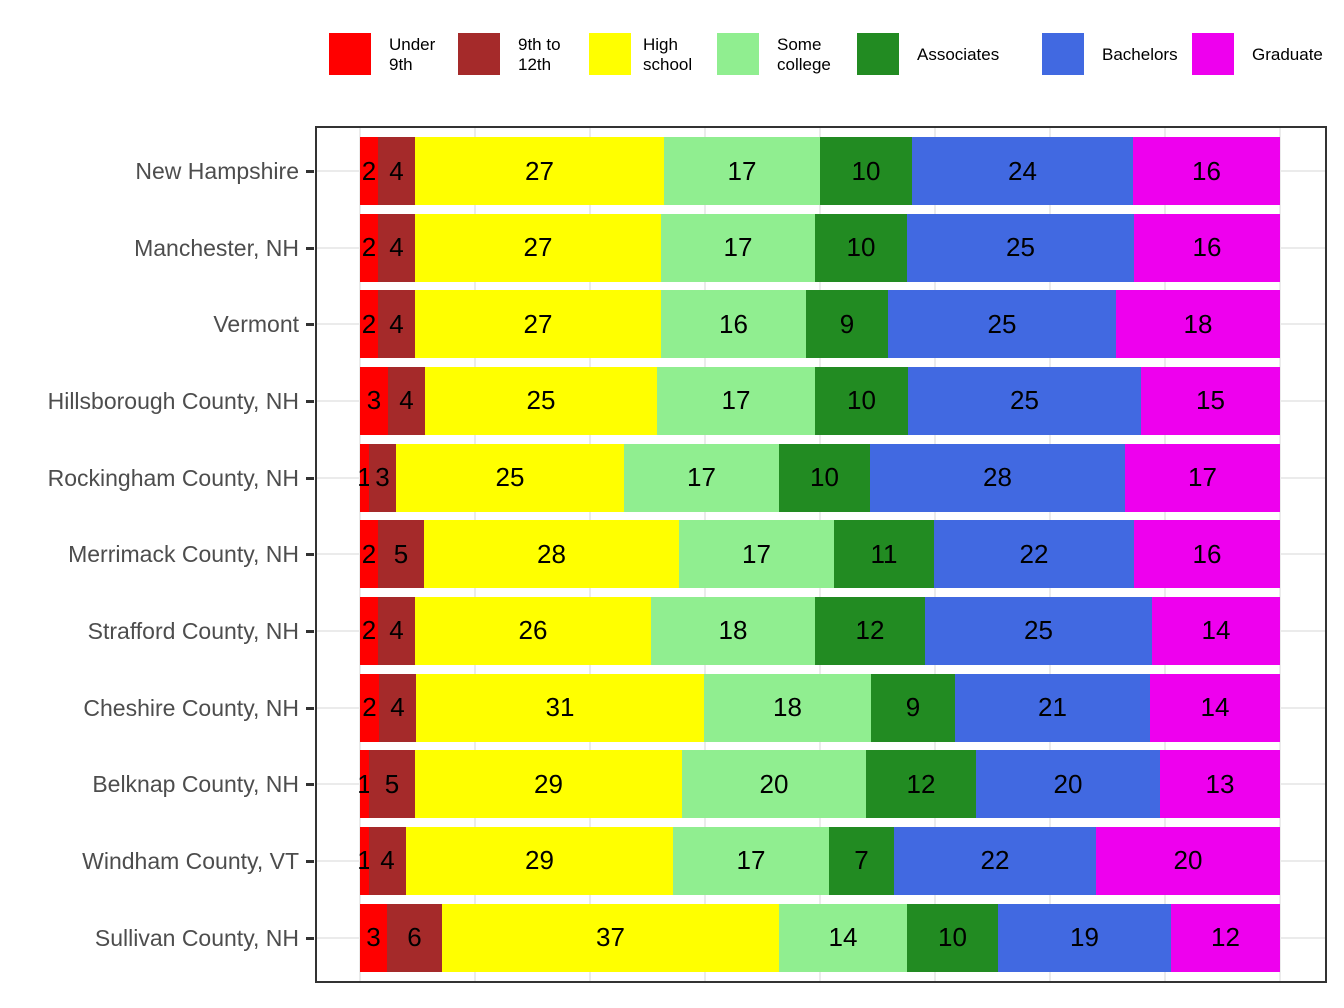 This screenshot has width=1344, height=1008. What do you see at coordinates (539, 54) in the screenshot?
I see `legend-label: 9th to 12th` at bounding box center [539, 54].